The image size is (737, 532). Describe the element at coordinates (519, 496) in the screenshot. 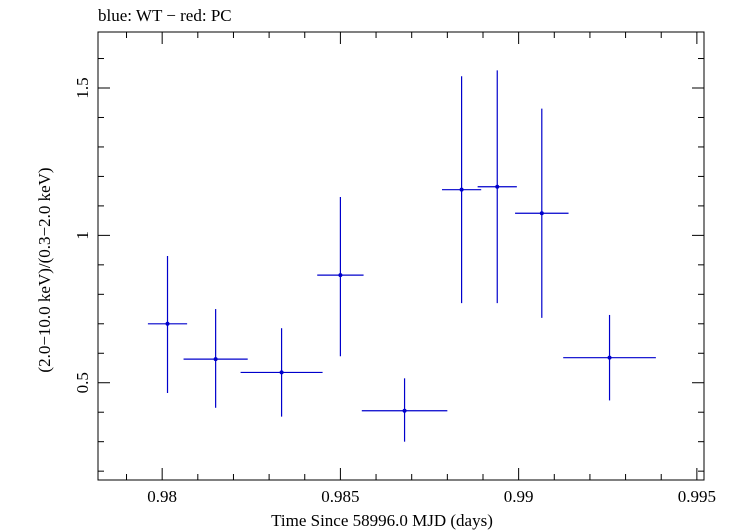

I see `x-tick-label: 0.99` at that location.